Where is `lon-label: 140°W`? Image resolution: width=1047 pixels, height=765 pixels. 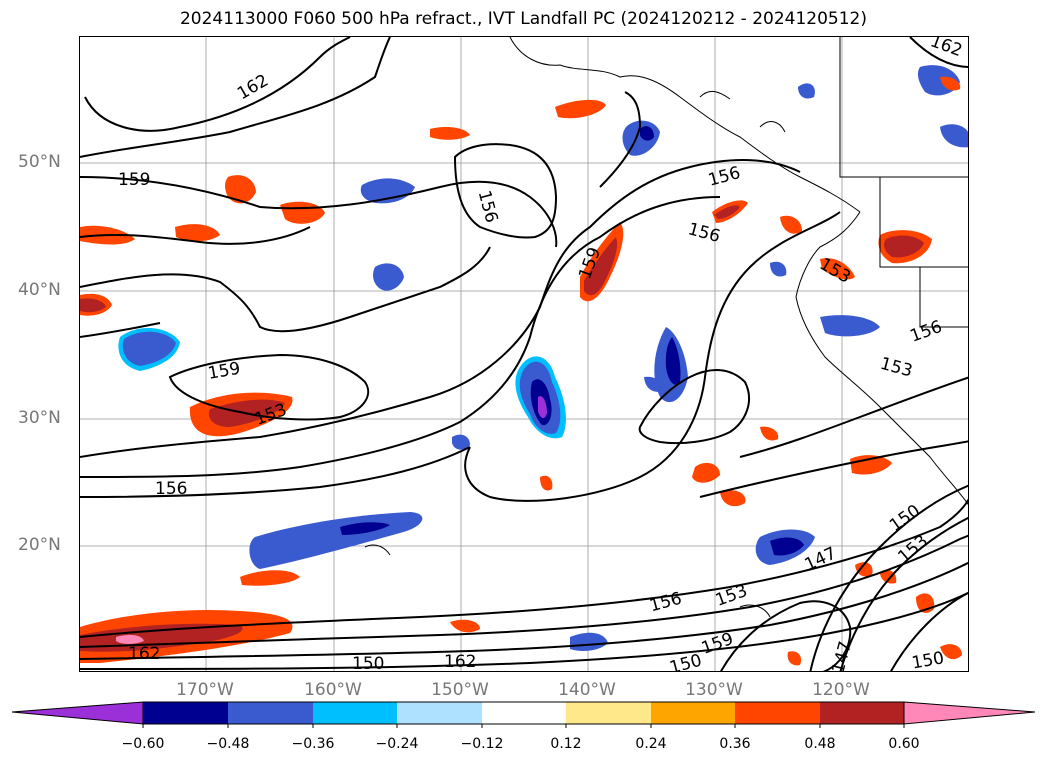 lon-label: 140°W is located at coordinates (587, 690).